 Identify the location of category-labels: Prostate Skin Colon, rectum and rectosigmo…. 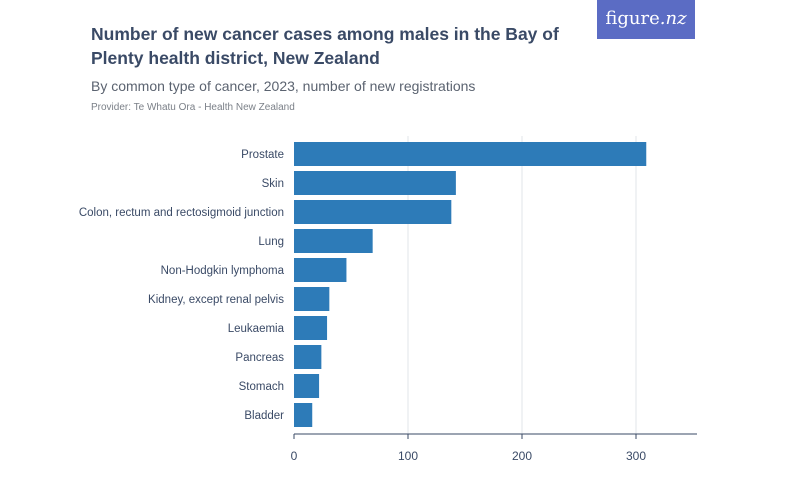
(182, 285).